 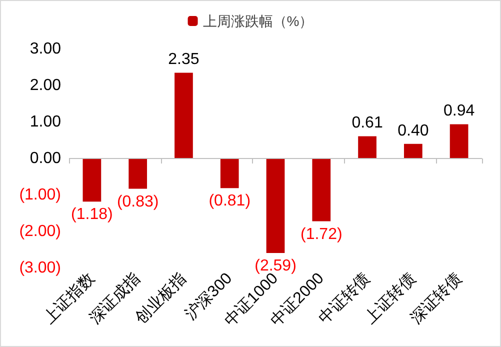 I want to click on y-tick-label: (3.00), so click(x=40, y=268).